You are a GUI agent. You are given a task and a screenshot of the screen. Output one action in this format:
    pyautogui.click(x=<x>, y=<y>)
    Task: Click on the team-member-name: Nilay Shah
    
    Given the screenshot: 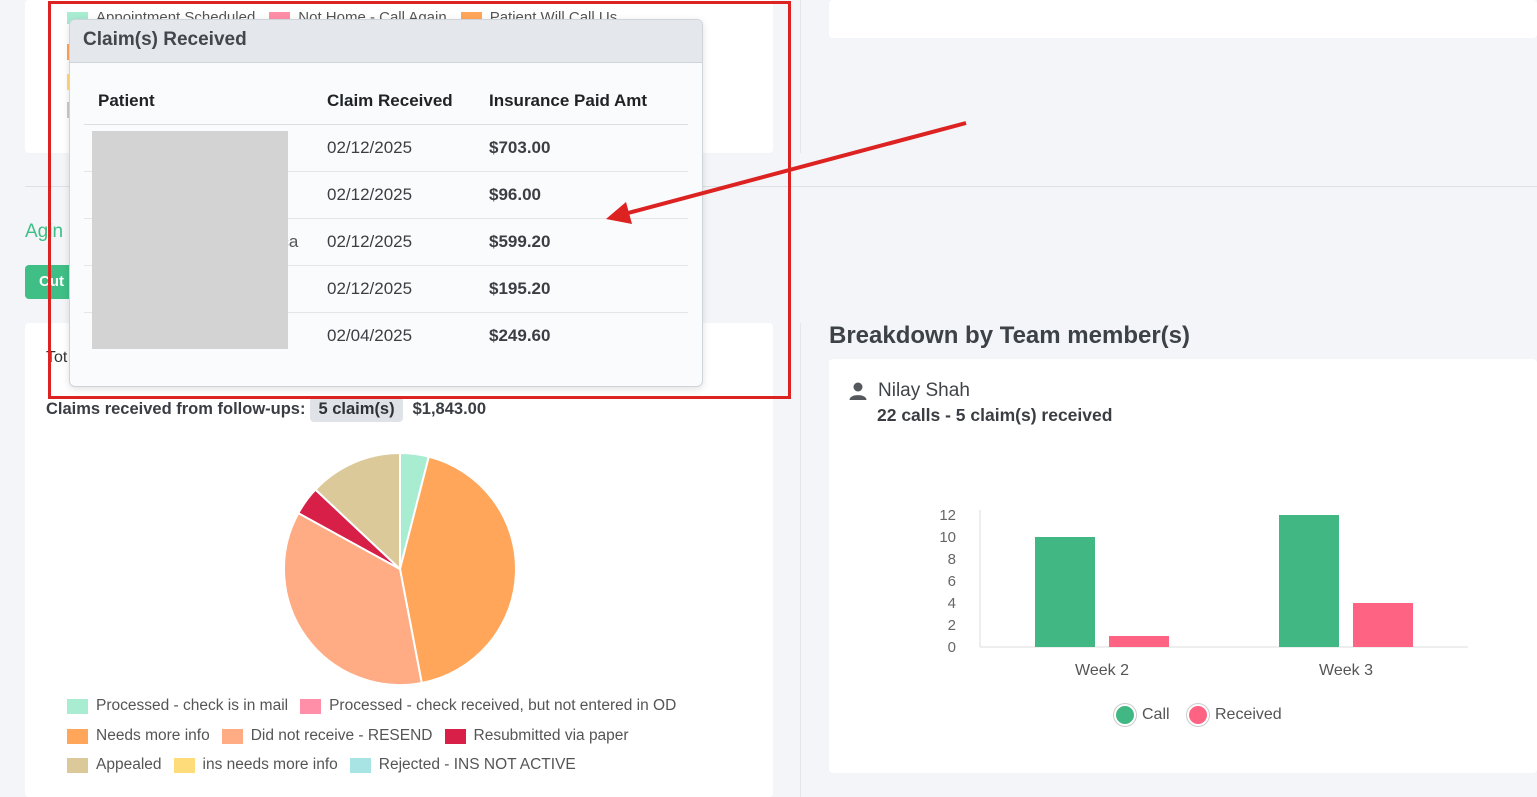 What is the action you would take?
    pyautogui.click(x=924, y=390)
    